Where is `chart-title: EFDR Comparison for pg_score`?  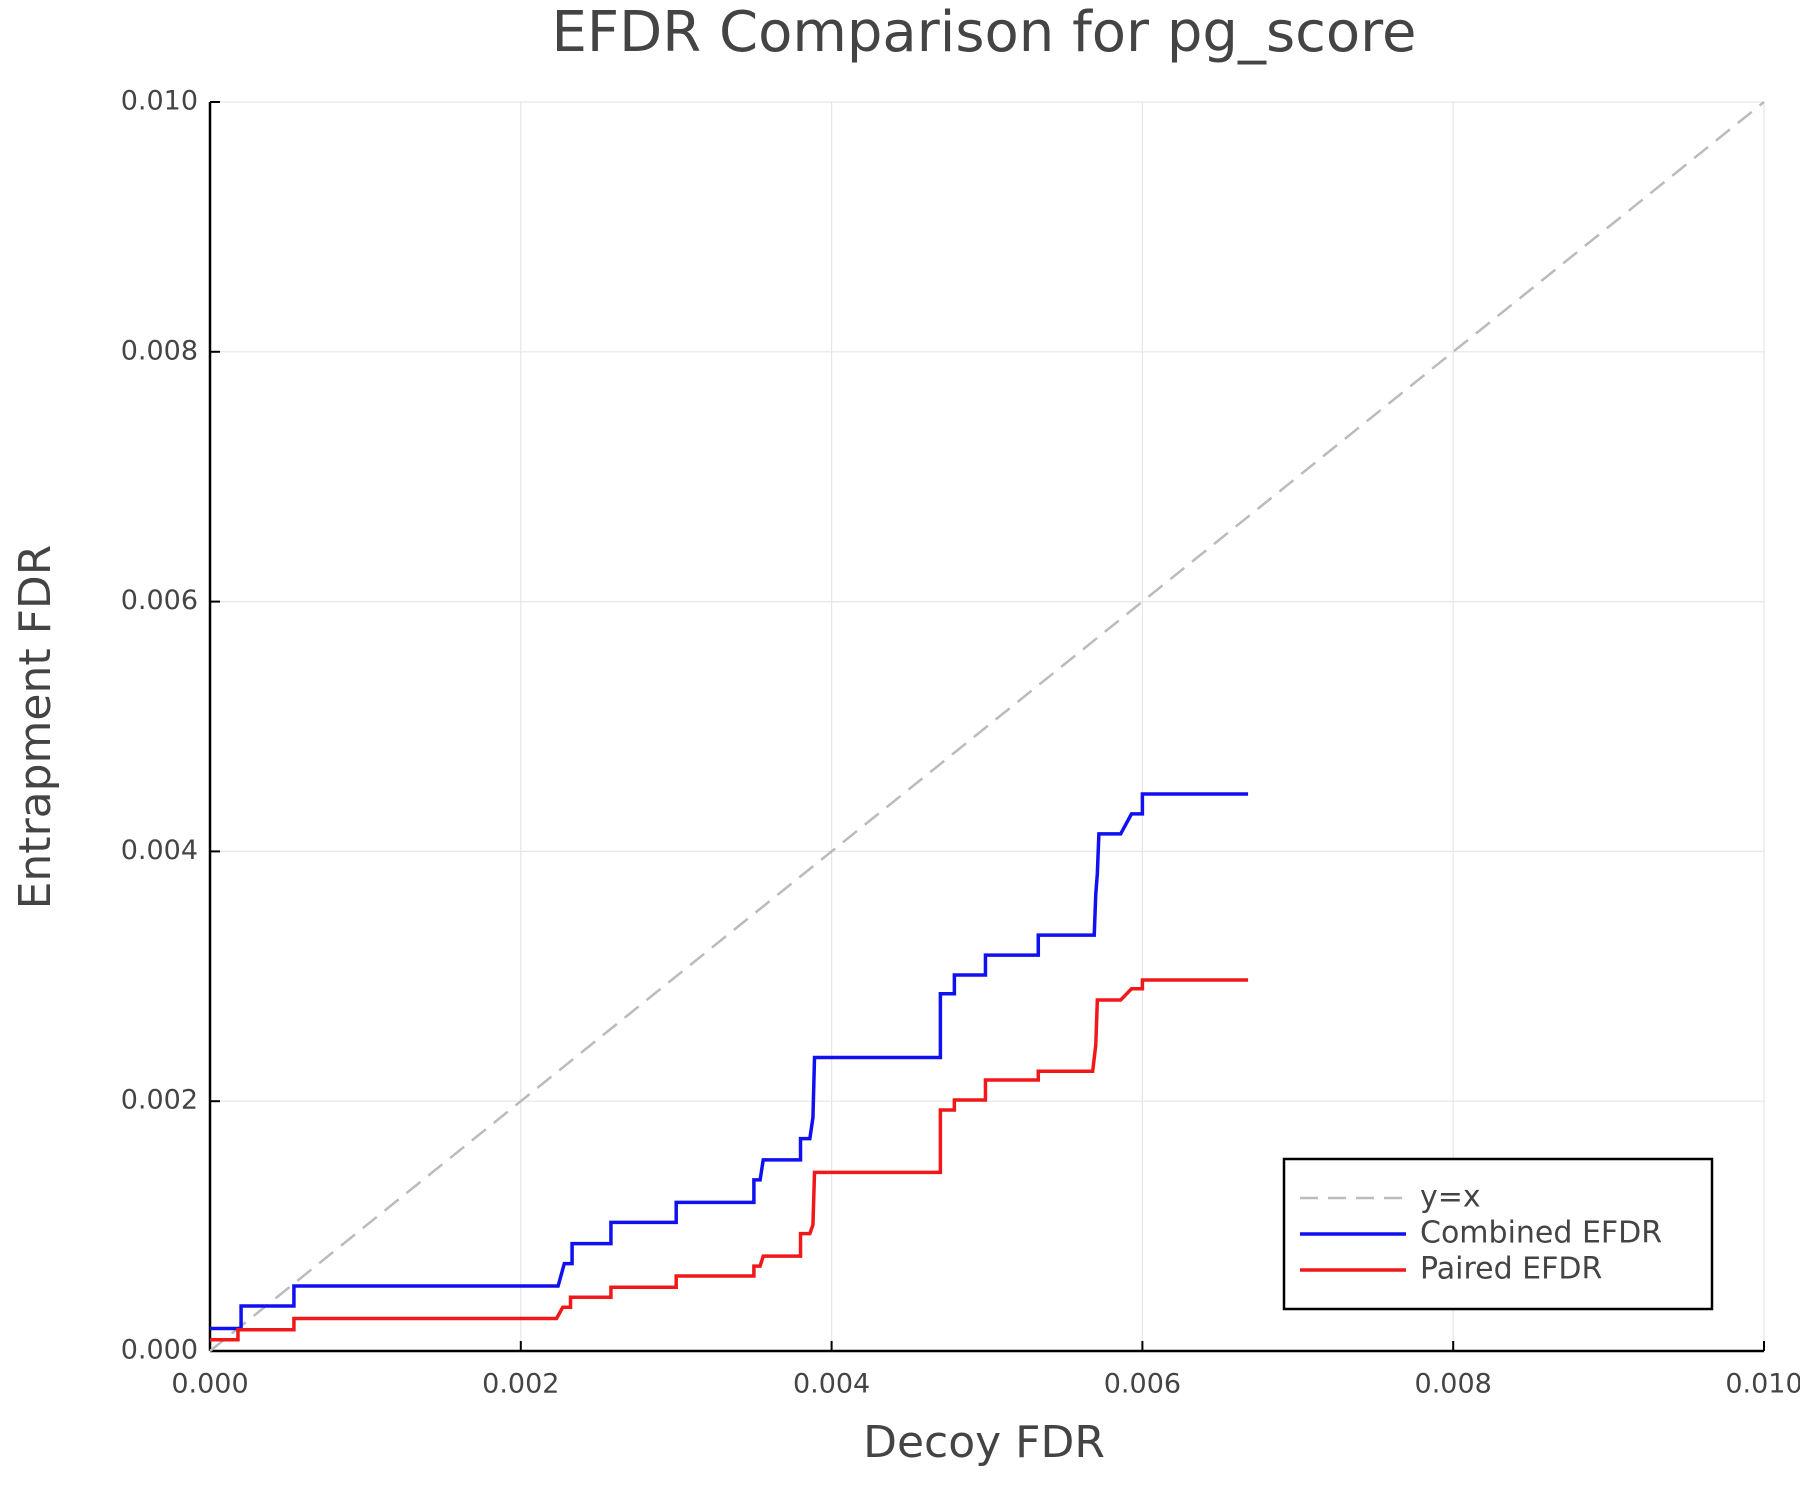 chart-title: EFDR Comparison for pg_score is located at coordinates (984, 32).